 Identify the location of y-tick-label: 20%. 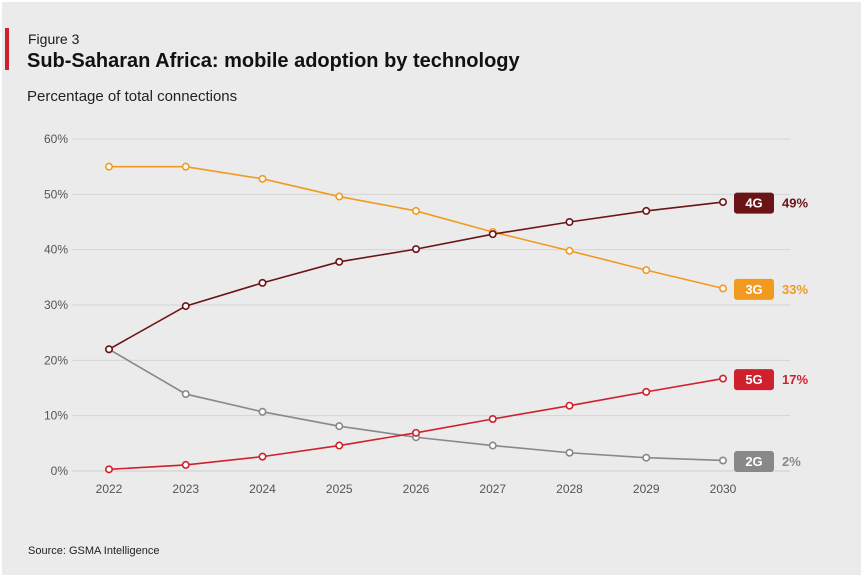
(56, 360).